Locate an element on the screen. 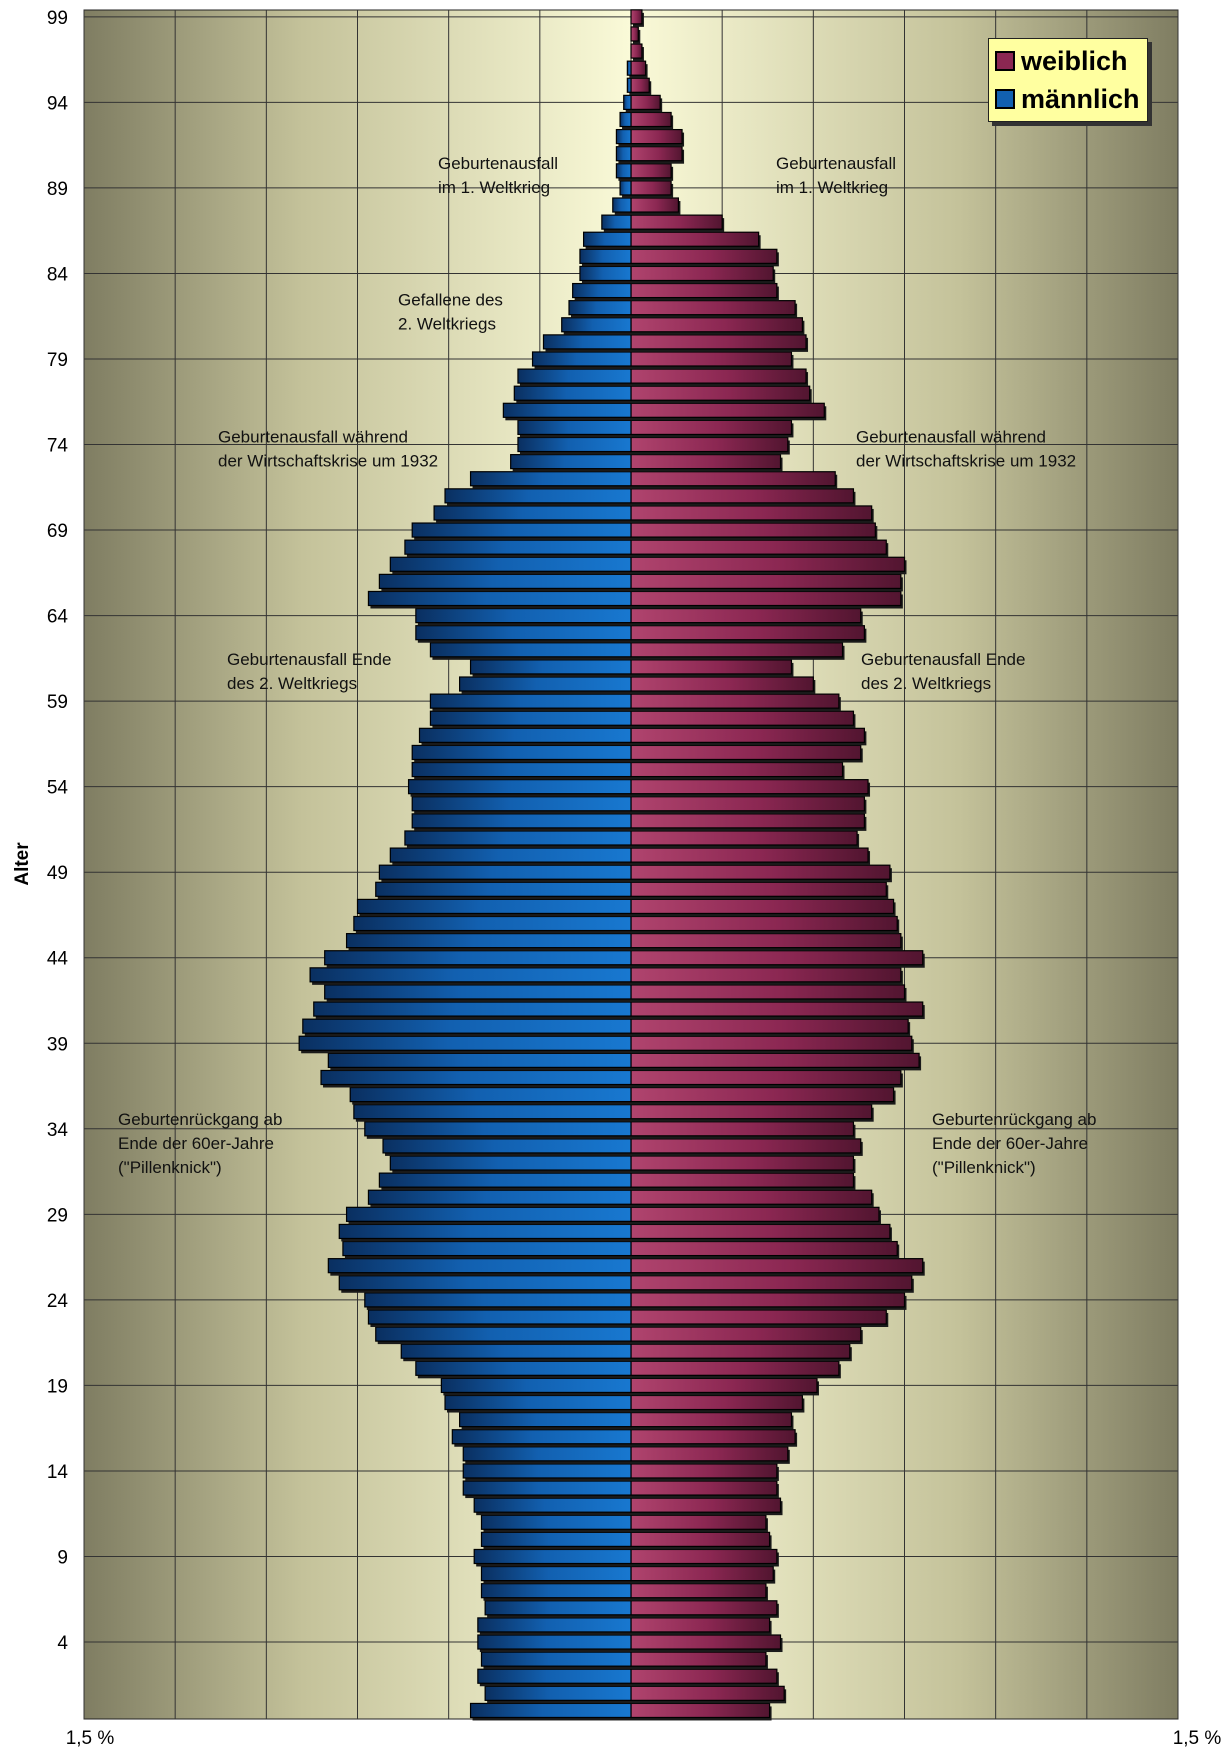 The width and height of the screenshot is (1230, 1748). legend-item-maennlich: männlich is located at coordinates (1067, 99).